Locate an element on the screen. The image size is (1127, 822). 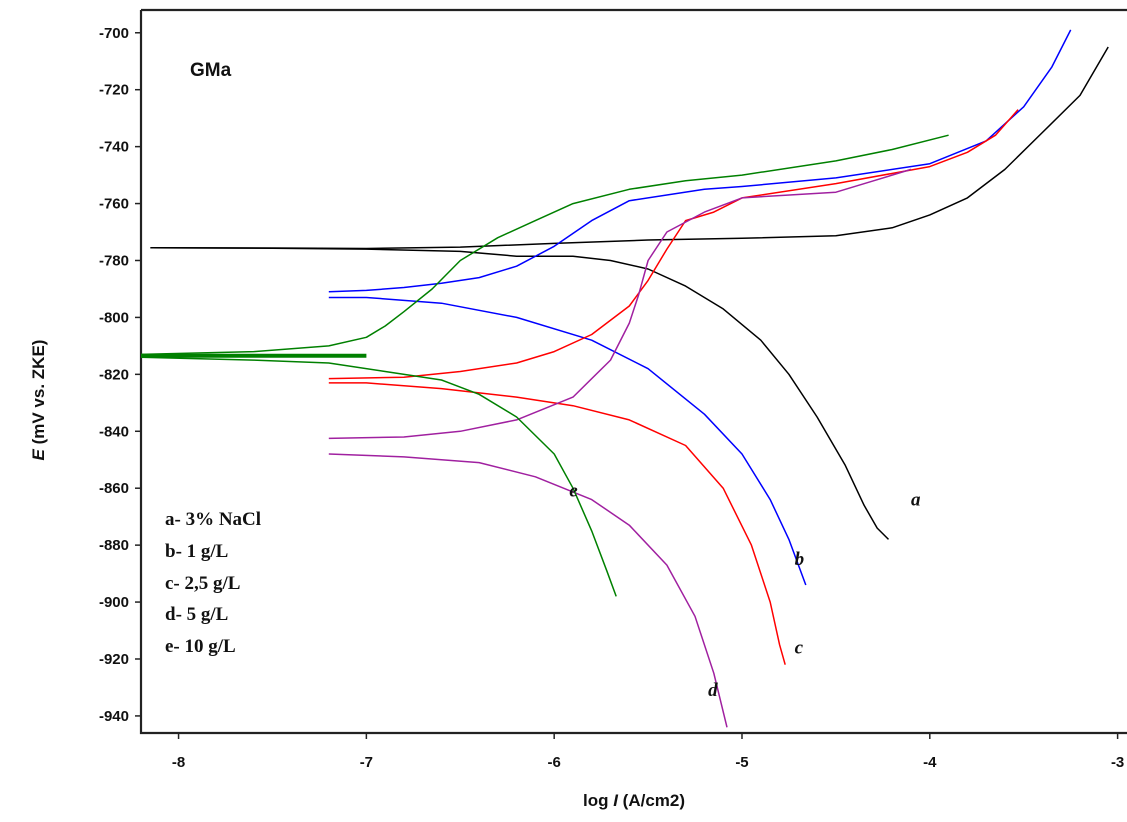
legend-entry-e: e- 10 g/L is located at coordinates (200, 646).